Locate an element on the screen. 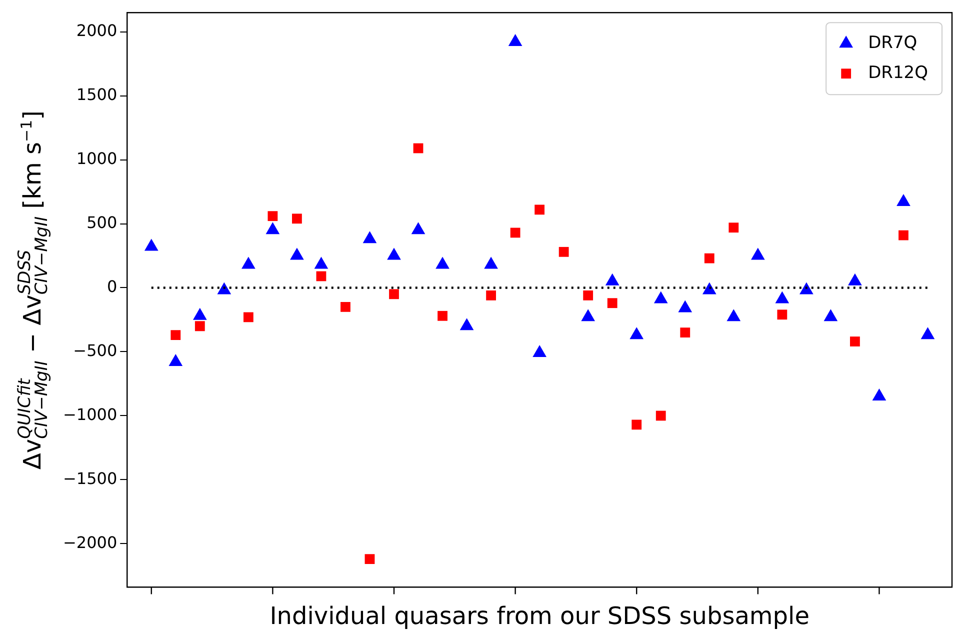 The height and width of the screenshot is (636, 963). y-tick-label: −1500 is located at coordinates (90, 478).